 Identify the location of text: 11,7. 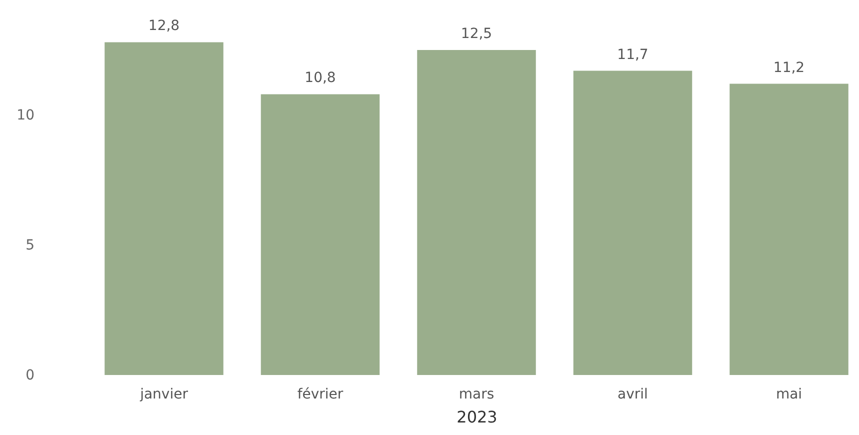
(632, 54).